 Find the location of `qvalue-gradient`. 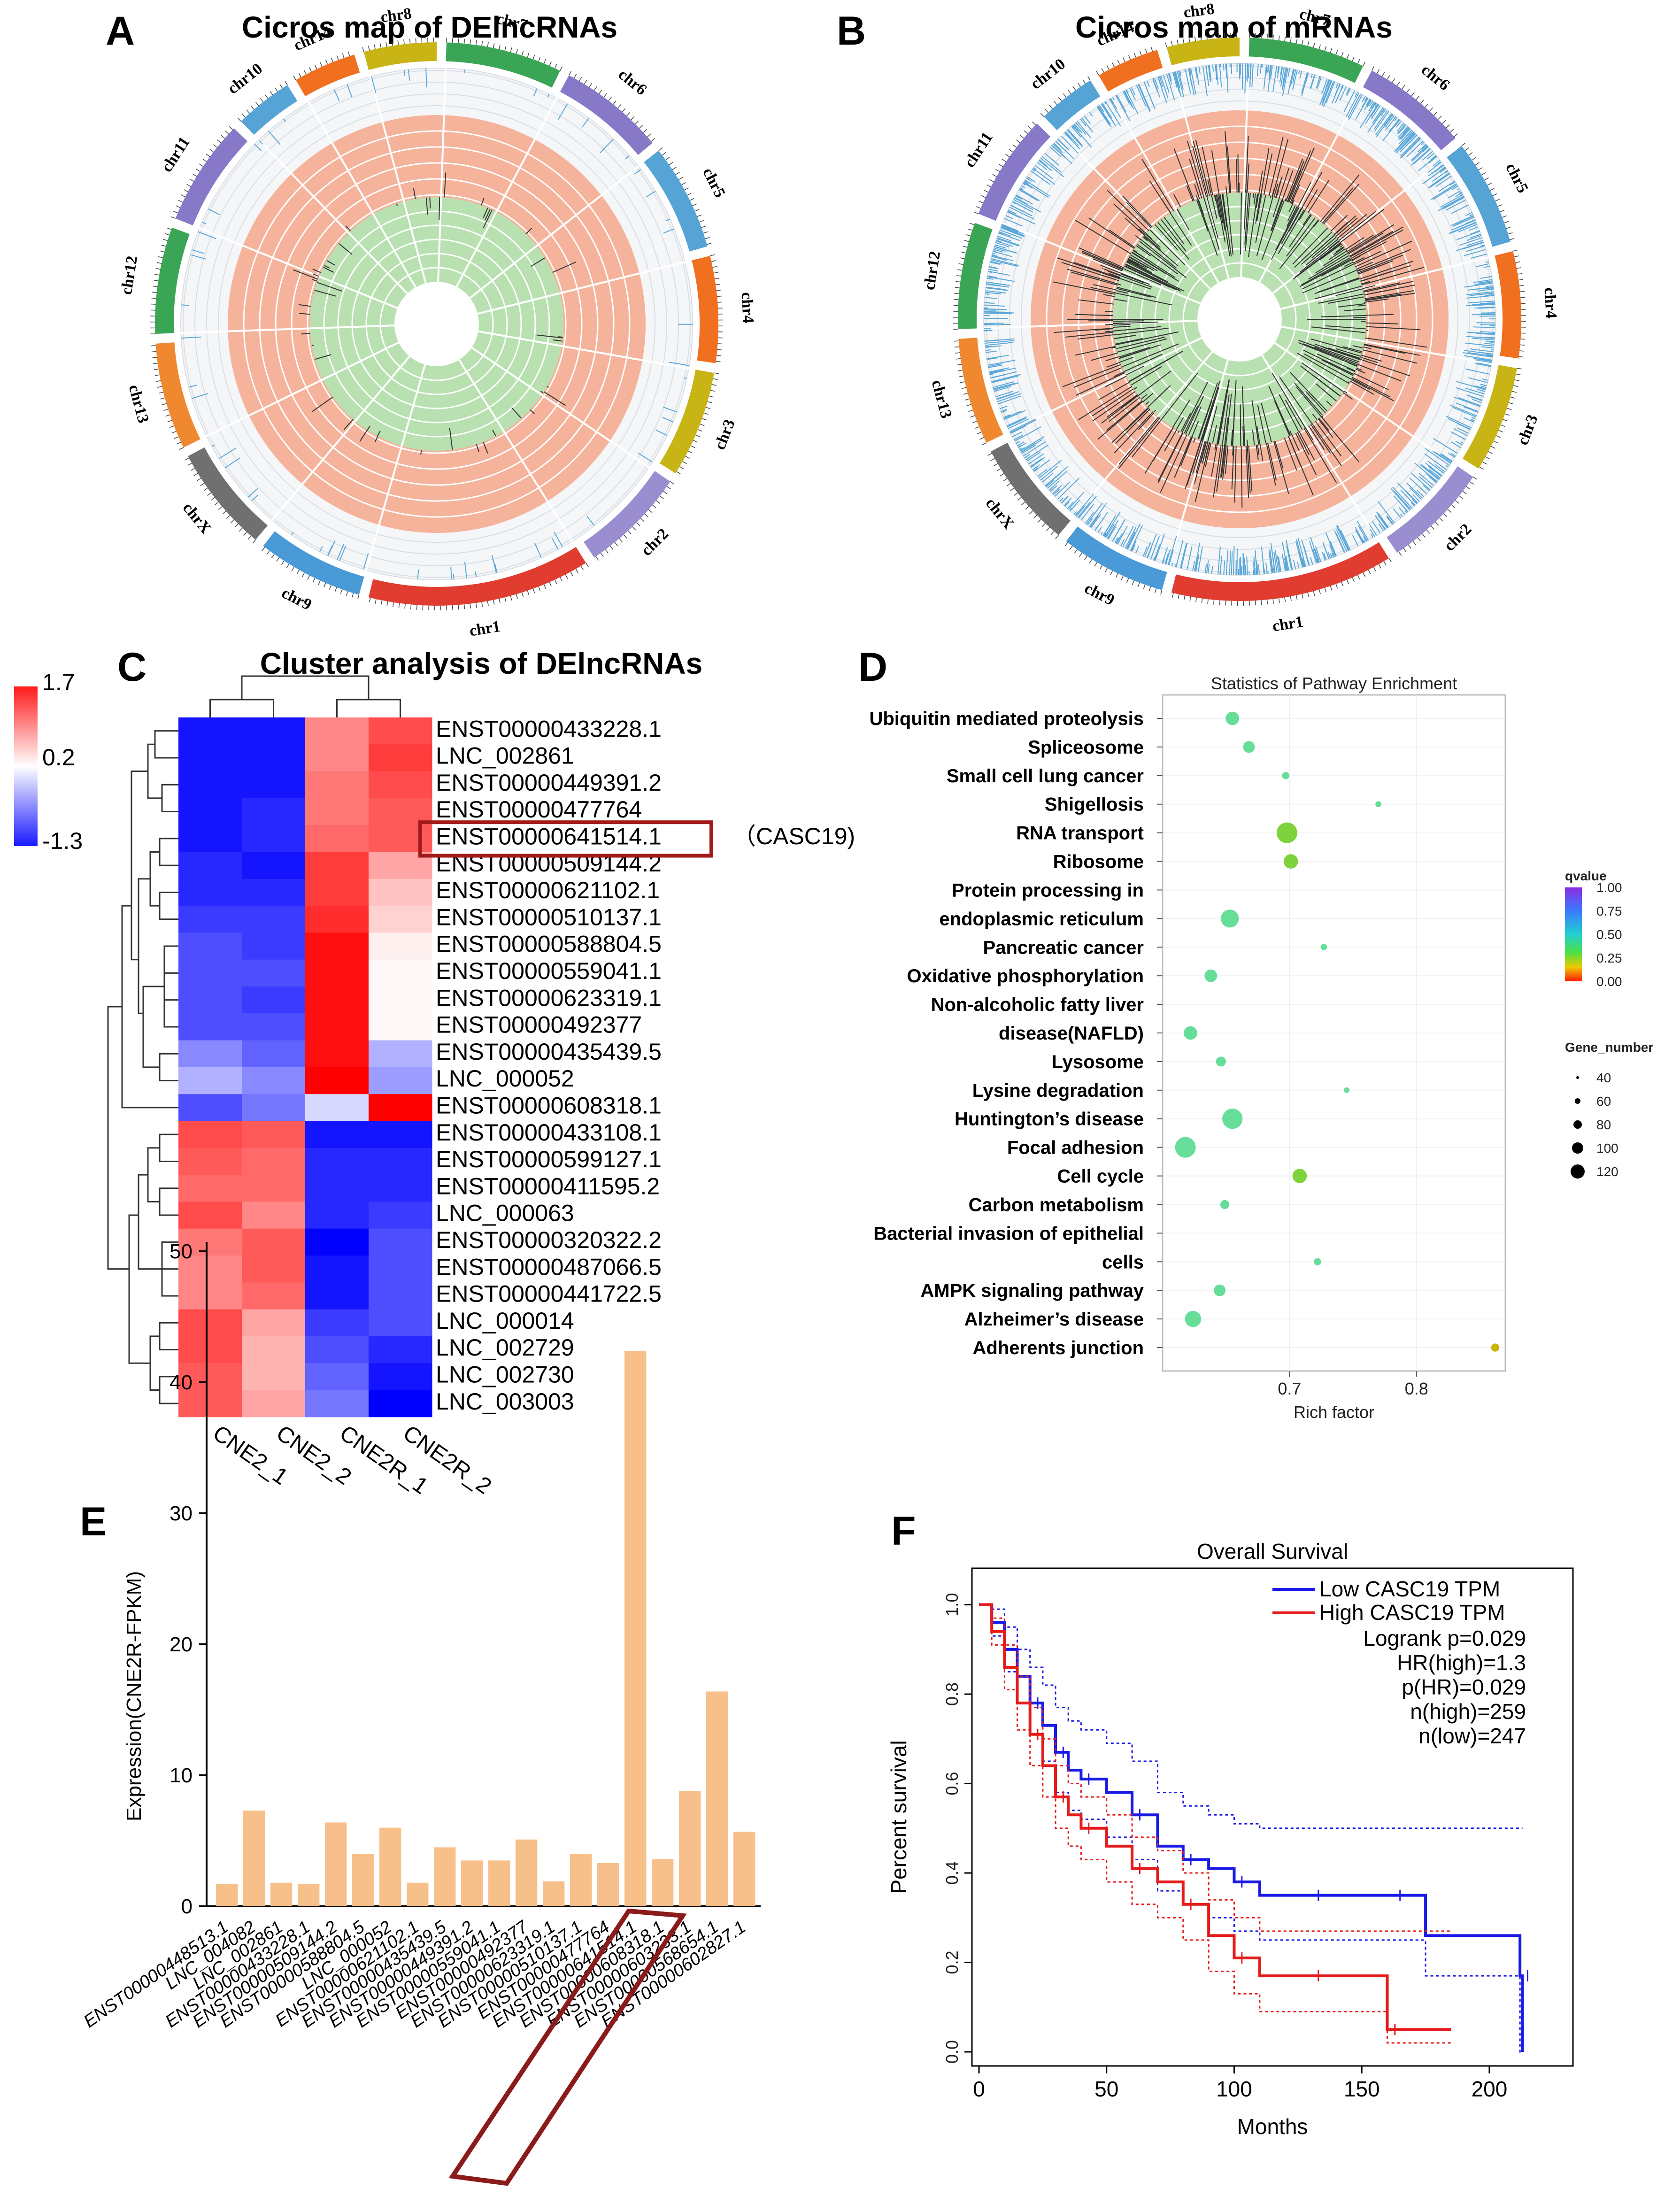

qvalue-gradient is located at coordinates (1573, 934).